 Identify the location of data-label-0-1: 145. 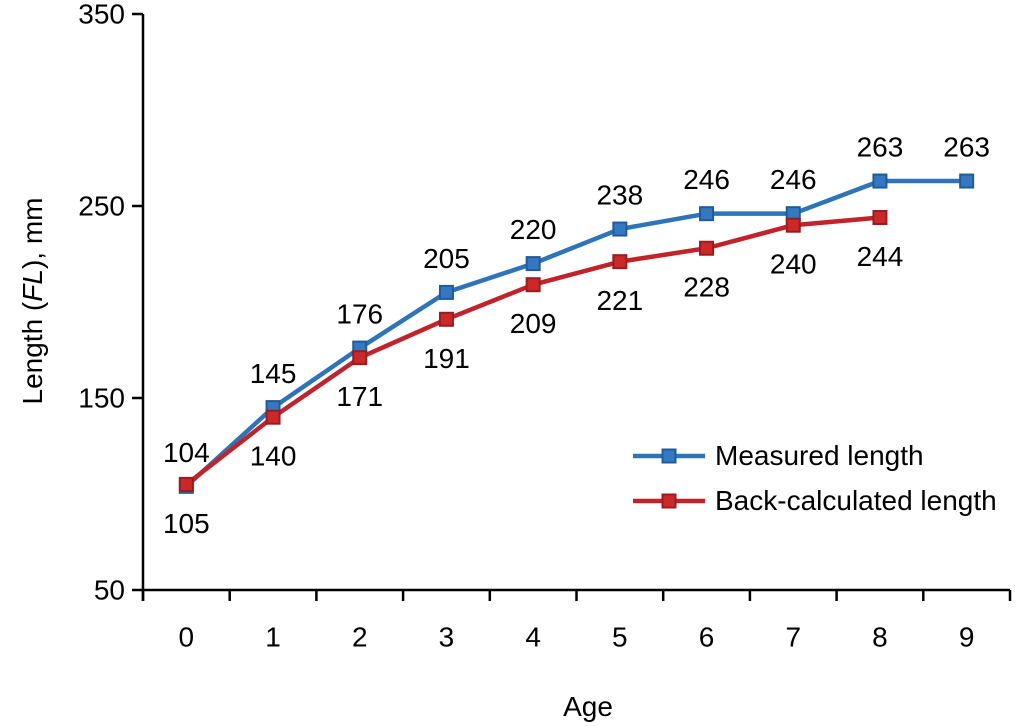
(273, 373).